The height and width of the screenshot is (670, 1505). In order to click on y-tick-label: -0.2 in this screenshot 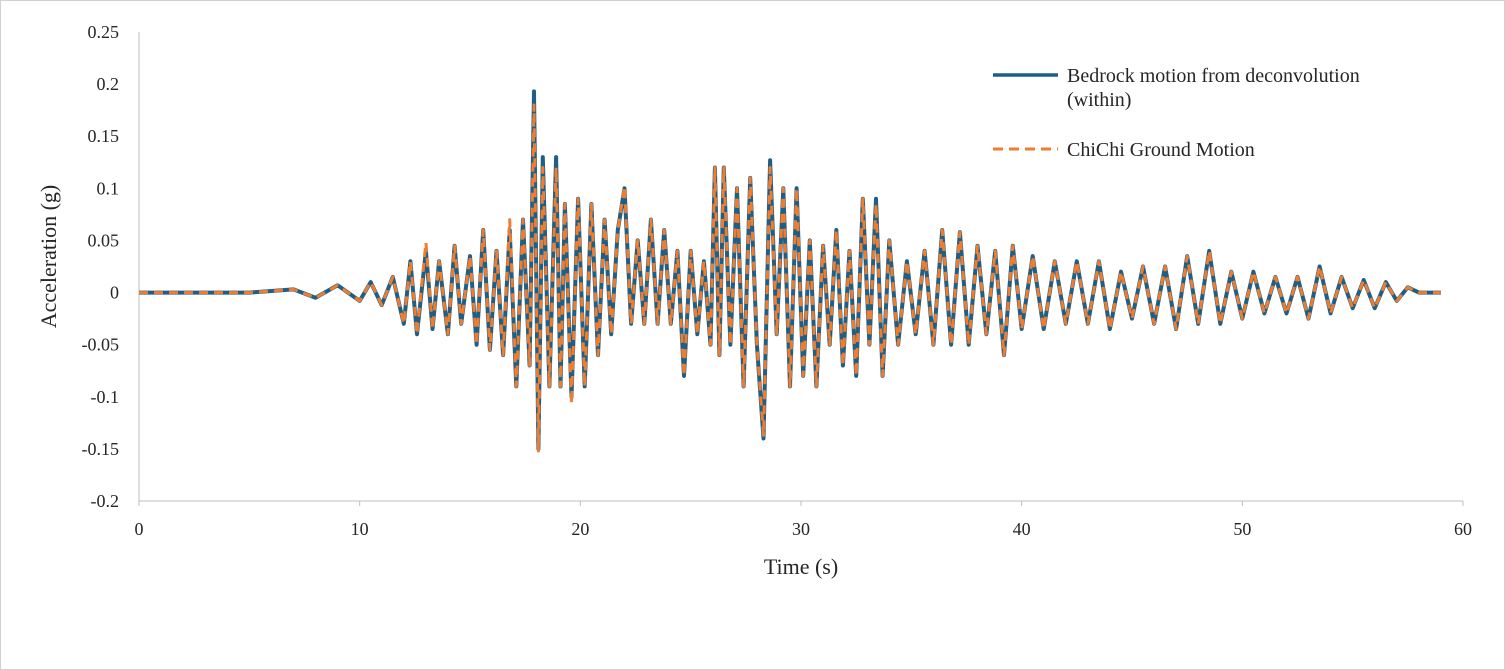, I will do `click(105, 501)`.